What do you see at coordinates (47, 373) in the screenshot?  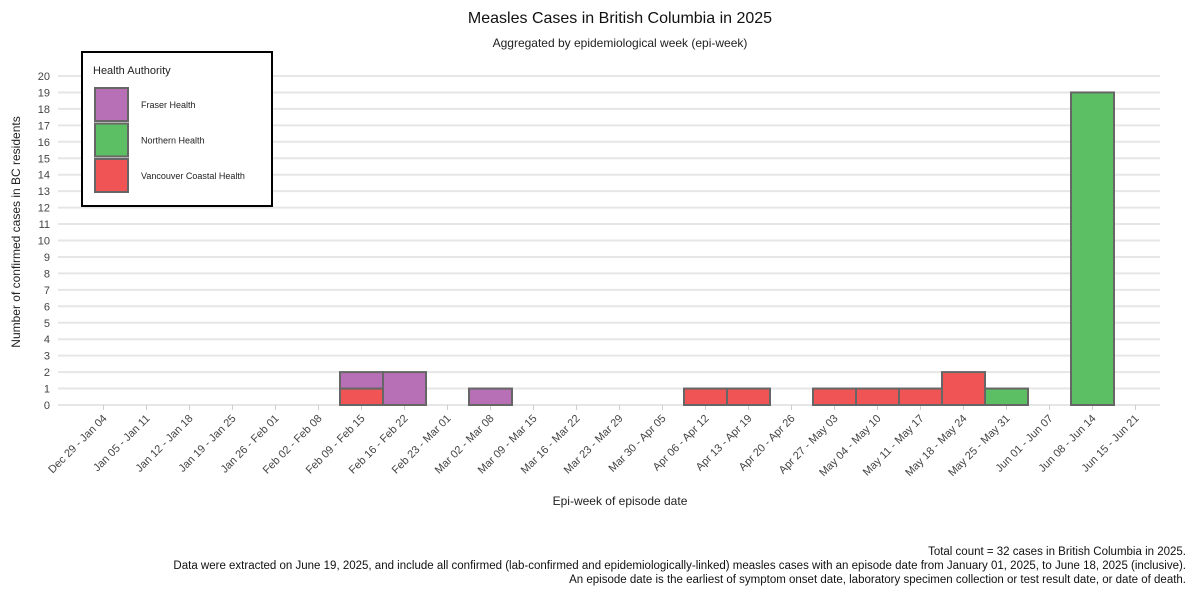 I see `y-tick-label: 2` at bounding box center [47, 373].